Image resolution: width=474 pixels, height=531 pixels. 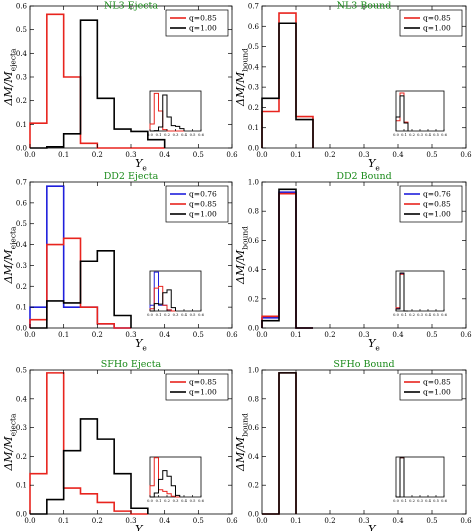 What do you see at coordinates (131, 176) in the screenshot?
I see `panel-title-2: DD2 Ejecta` at bounding box center [131, 176].